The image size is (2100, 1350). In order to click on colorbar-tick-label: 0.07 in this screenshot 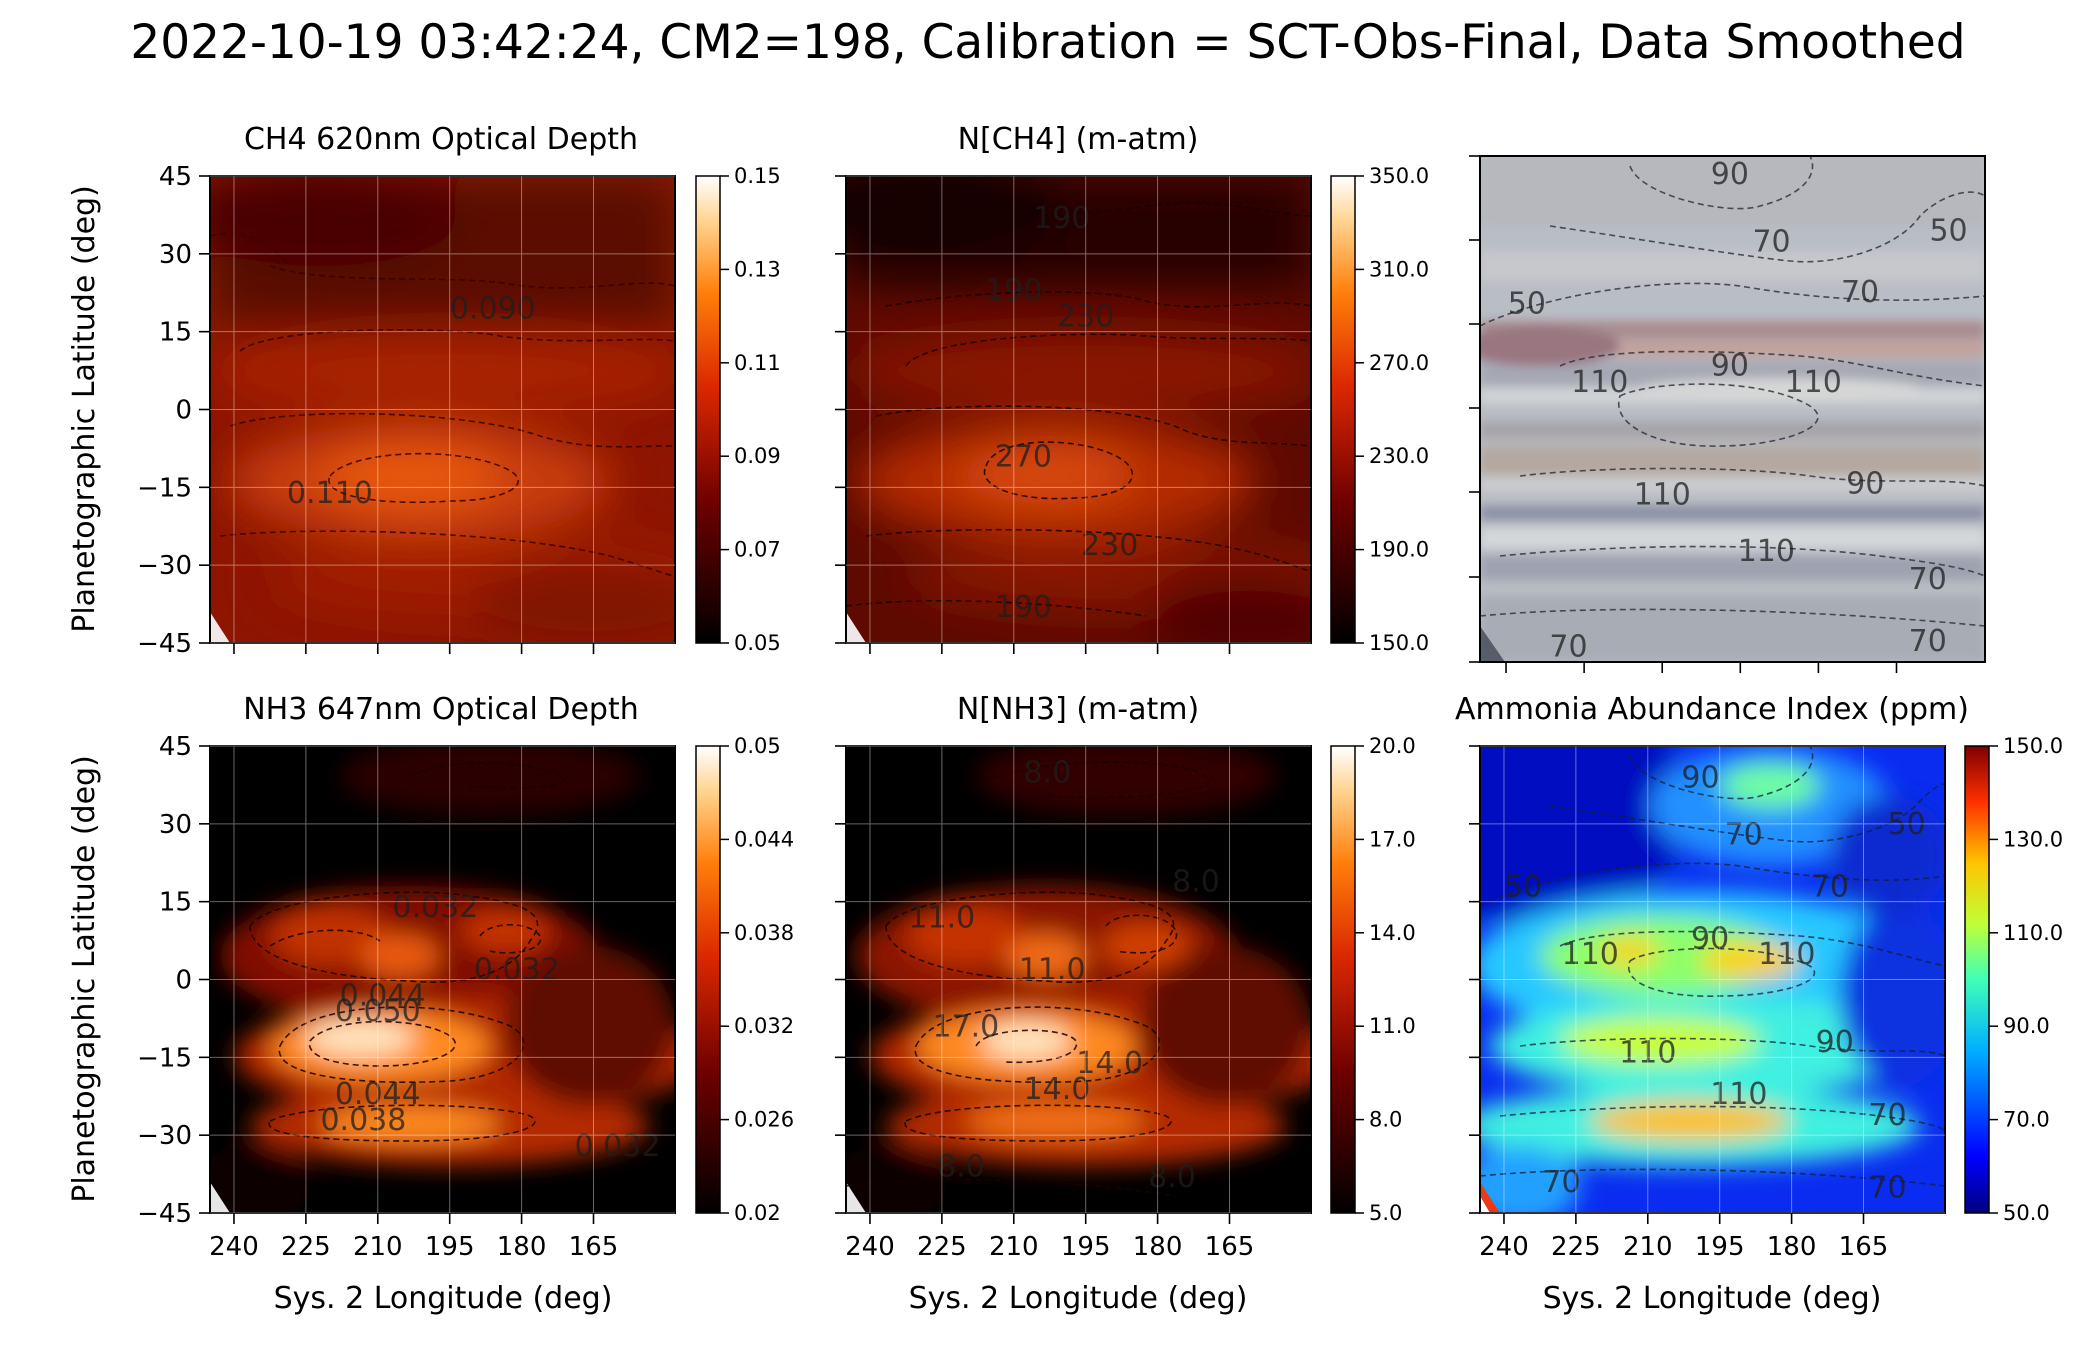, I will do `click(757, 550)`.